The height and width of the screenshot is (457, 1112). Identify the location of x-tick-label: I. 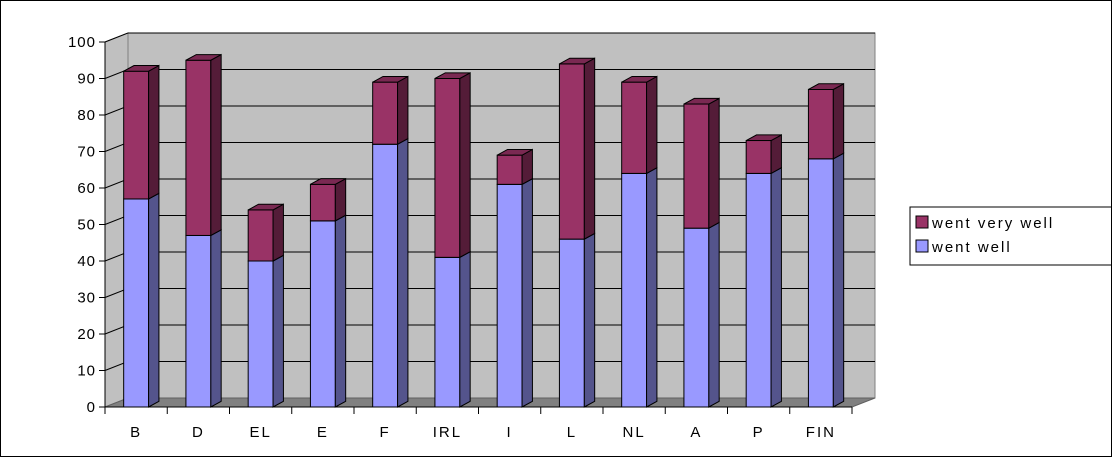
(510, 432).